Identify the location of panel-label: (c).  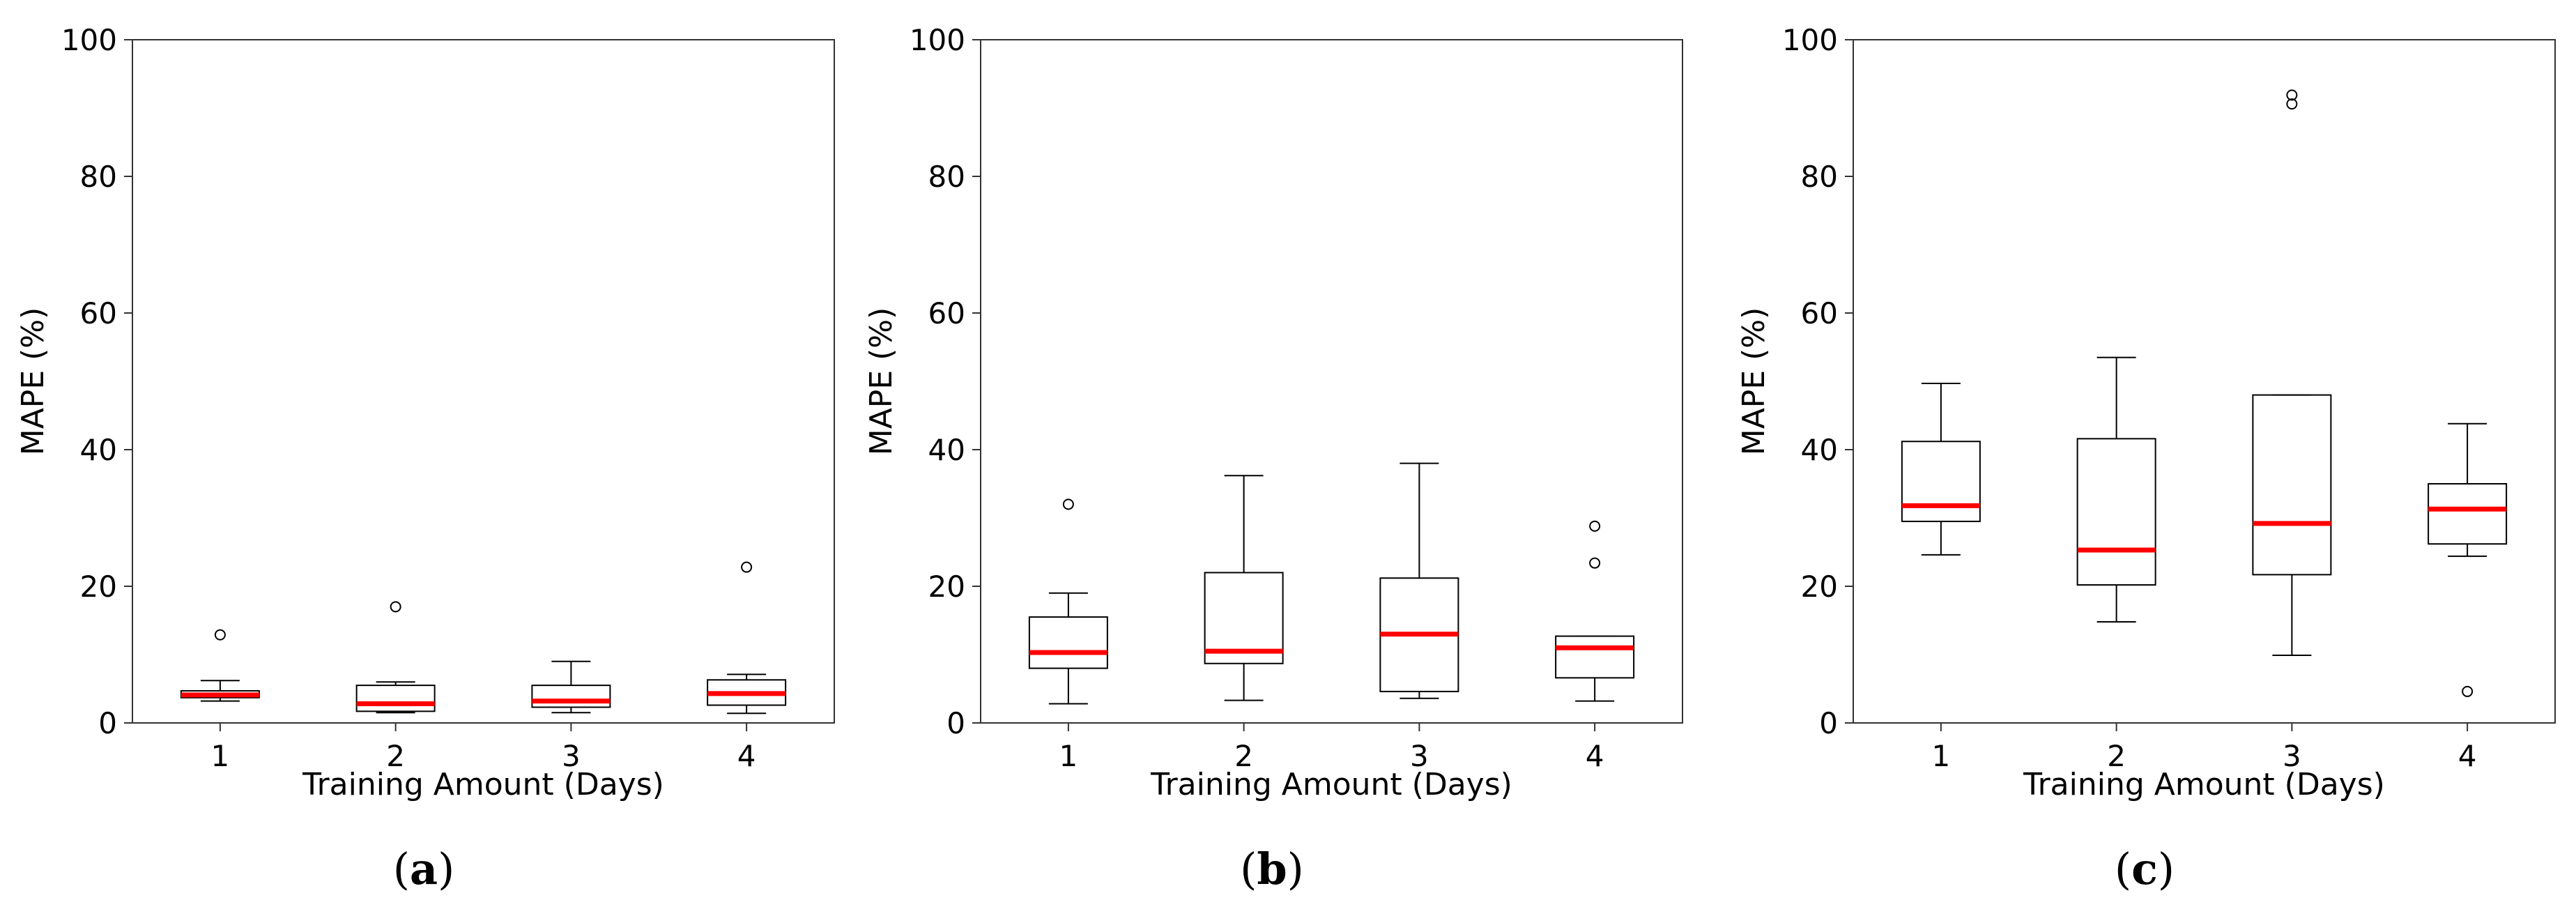
(2145, 869).